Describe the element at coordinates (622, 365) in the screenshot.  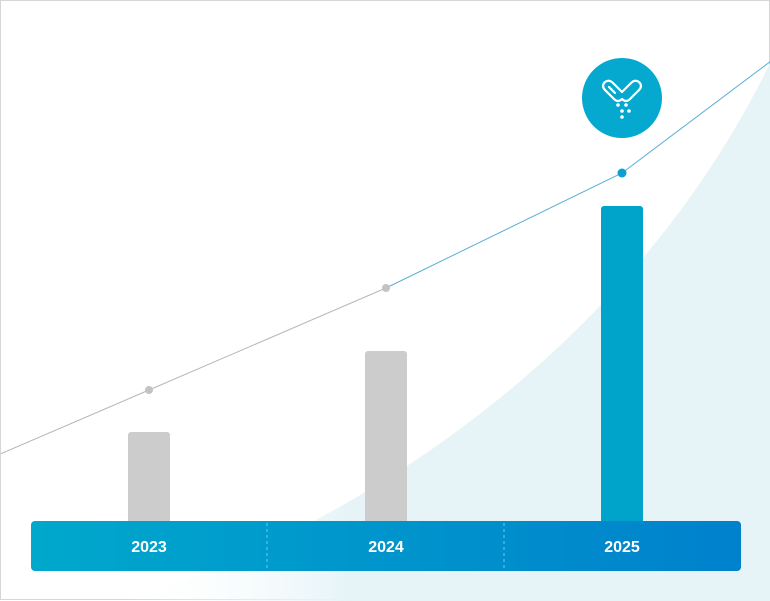
I see `bar-2025` at that location.